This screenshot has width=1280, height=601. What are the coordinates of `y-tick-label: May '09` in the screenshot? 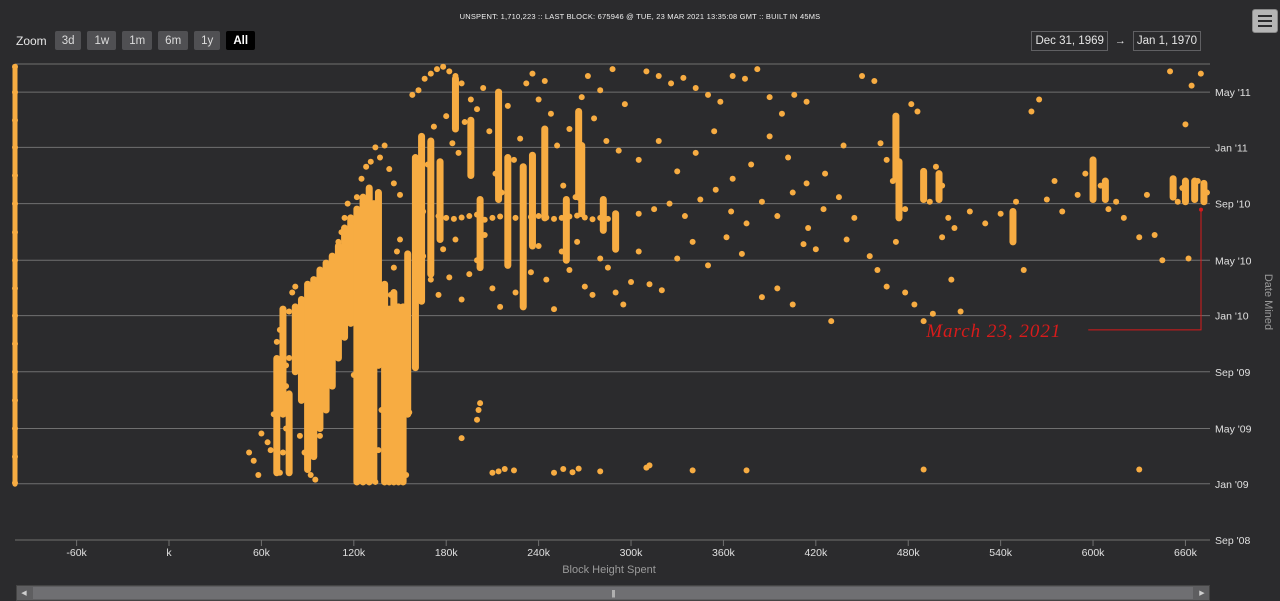 It's located at (1233, 429).